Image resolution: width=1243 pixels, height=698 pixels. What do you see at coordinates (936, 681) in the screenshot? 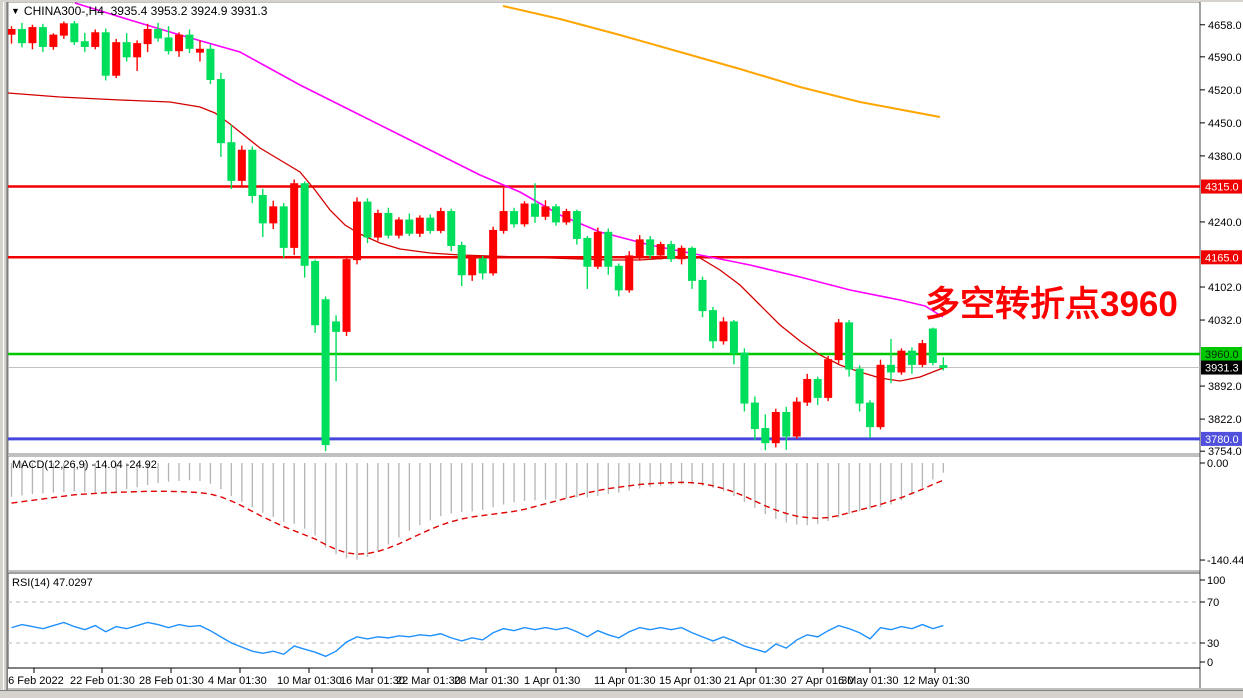
I see `svg-text: 12 May 01:30` at bounding box center [936, 681].